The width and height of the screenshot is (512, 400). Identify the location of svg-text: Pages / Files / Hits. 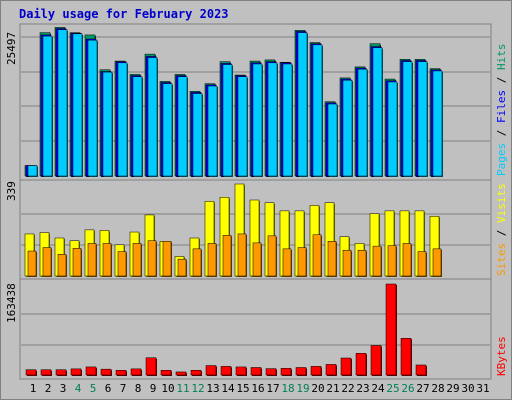
(501, 110).